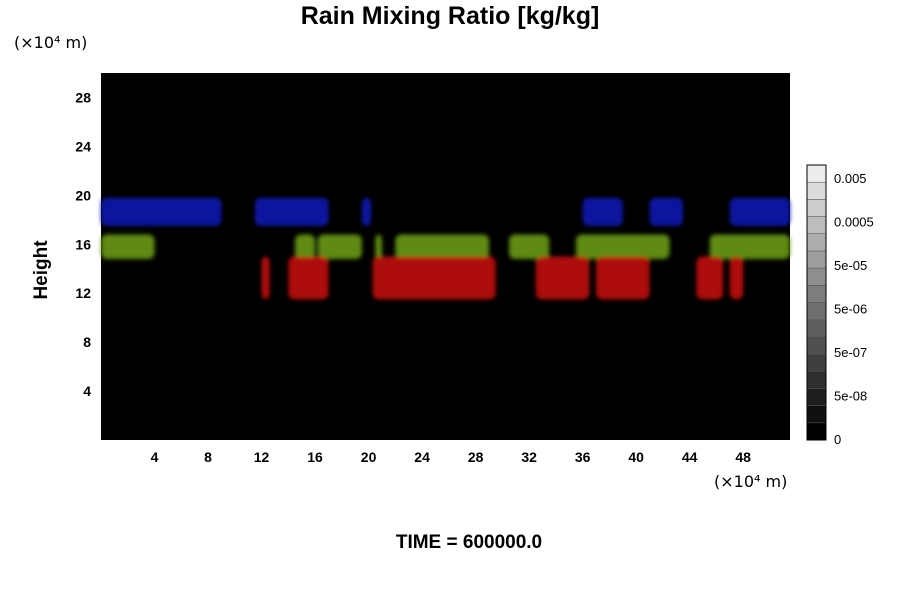  I want to click on colorbar-label-4: 5e-07, so click(850, 352).